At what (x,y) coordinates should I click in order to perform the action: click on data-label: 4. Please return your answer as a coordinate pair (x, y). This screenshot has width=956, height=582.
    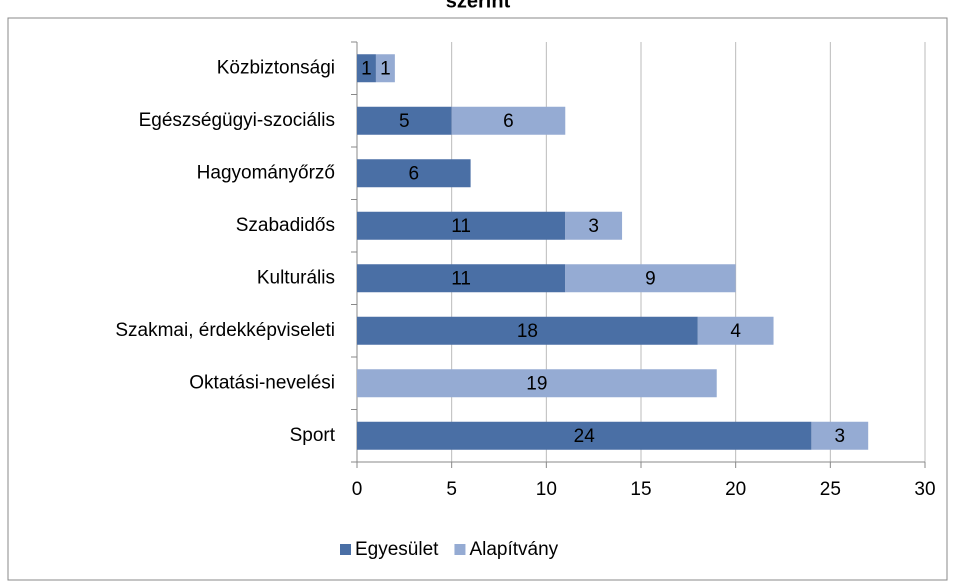
    Looking at the image, I should click on (735, 331).